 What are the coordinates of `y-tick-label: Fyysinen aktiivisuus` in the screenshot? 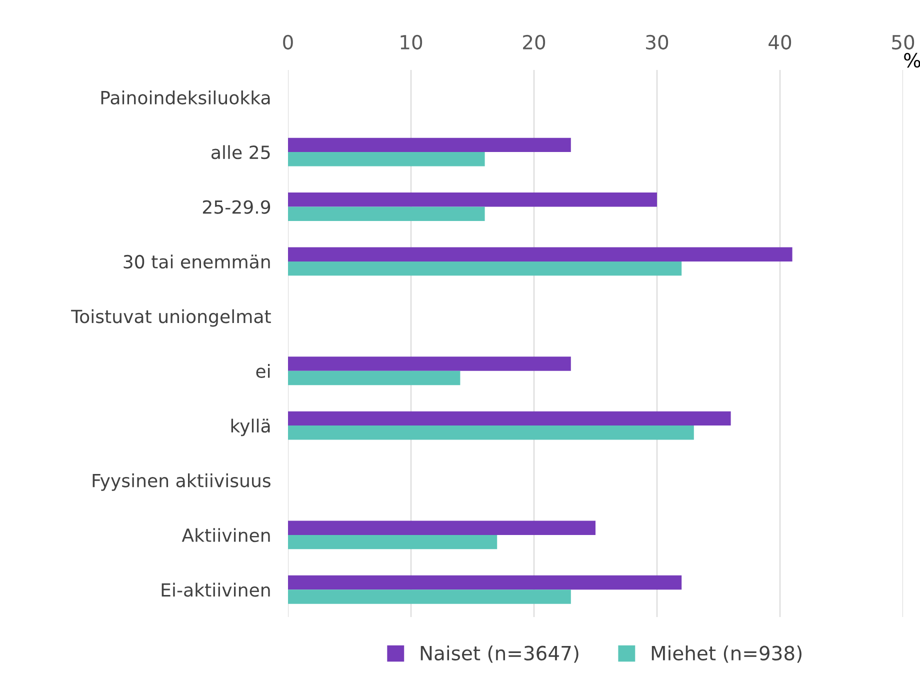 It's located at (181, 482).